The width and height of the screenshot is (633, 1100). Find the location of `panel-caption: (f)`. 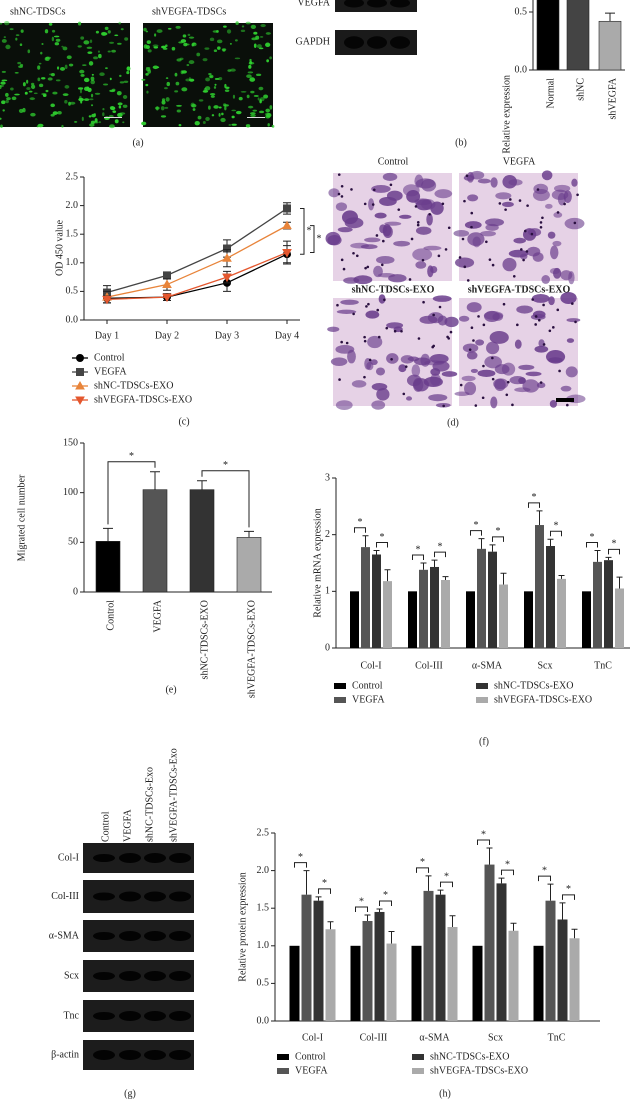

panel-caption: (f) is located at coordinates (484, 741).